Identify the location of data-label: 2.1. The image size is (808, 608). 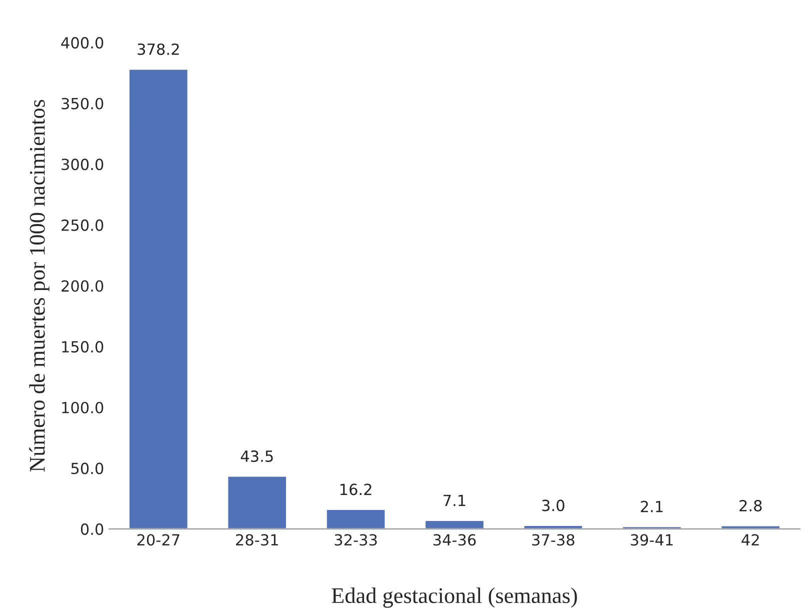
(651, 506).